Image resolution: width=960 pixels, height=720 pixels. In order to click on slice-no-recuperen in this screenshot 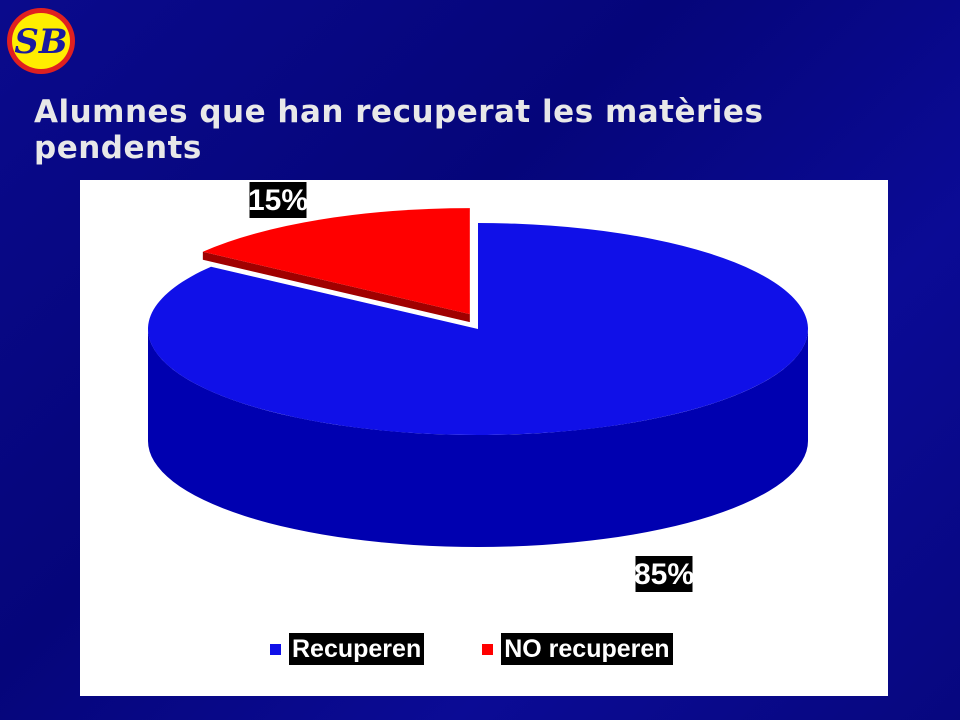, I will do `click(336, 261)`.